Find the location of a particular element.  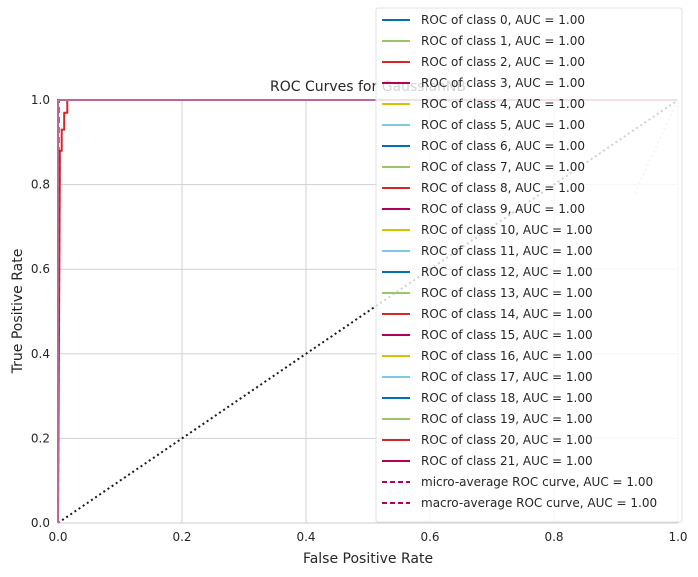

legend-label-22: micro-average ROC curve, AUC = 1.00 is located at coordinates (537, 482).